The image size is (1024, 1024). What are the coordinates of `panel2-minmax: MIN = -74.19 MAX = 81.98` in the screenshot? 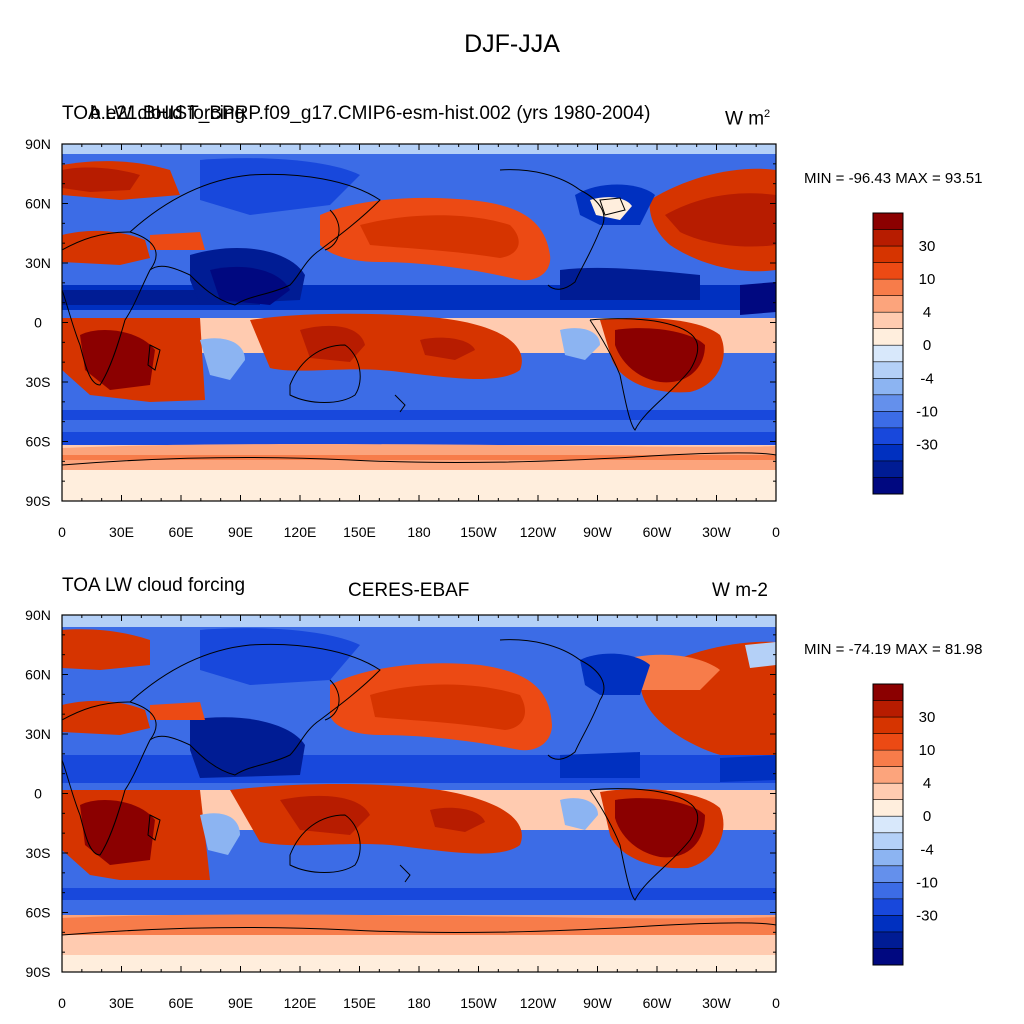 It's located at (893, 649).